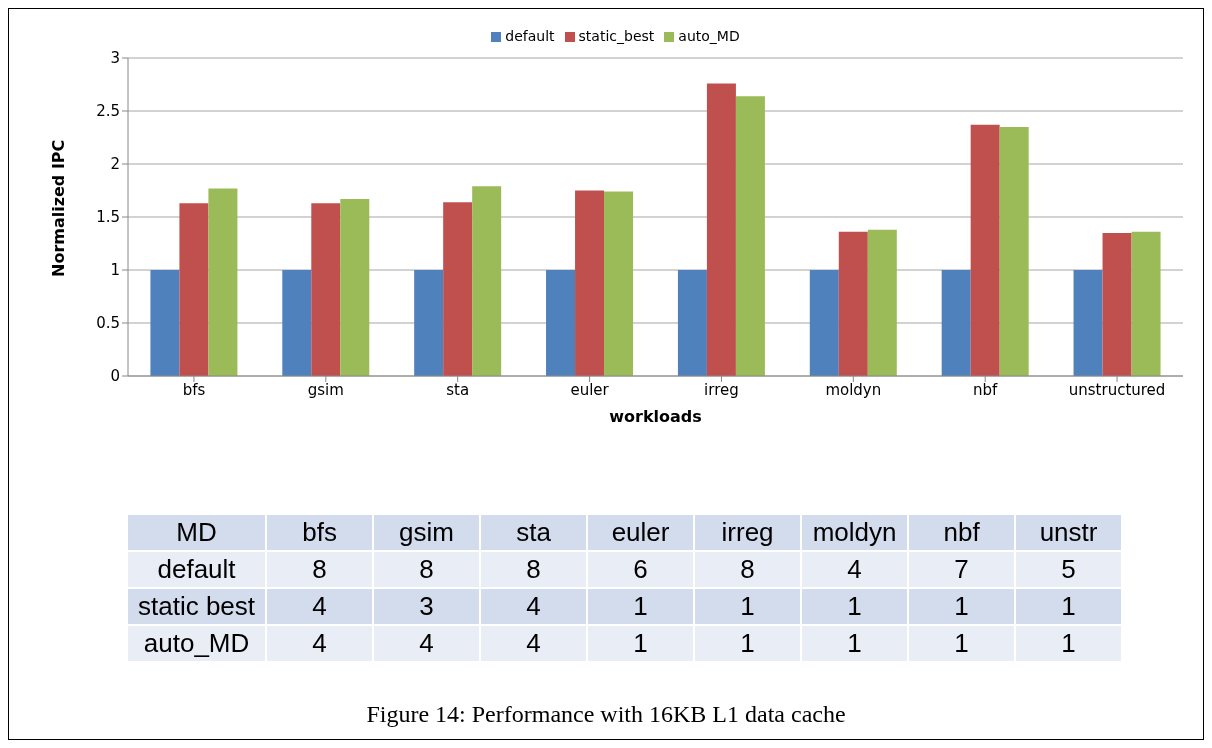 The height and width of the screenshot is (748, 1212). Describe the element at coordinates (197, 606) in the screenshot. I see `y-tick-label: static best` at that location.